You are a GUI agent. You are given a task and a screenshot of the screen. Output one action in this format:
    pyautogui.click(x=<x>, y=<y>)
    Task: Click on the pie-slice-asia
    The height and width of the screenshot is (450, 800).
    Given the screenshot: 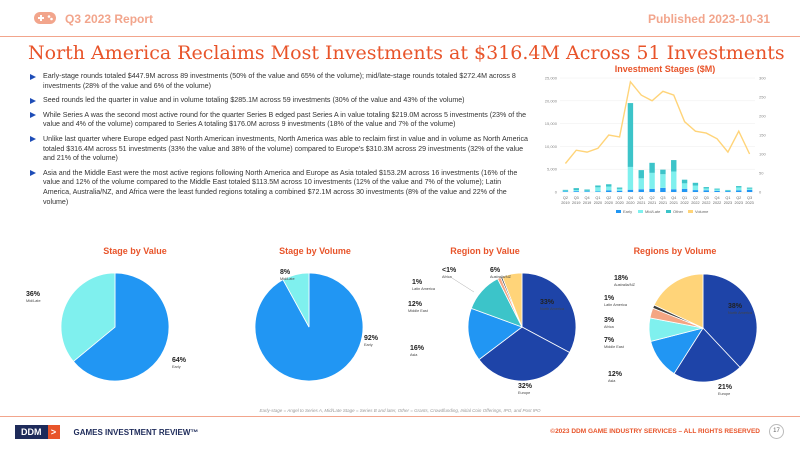 What is the action you would take?
    pyautogui.click(x=495, y=334)
    